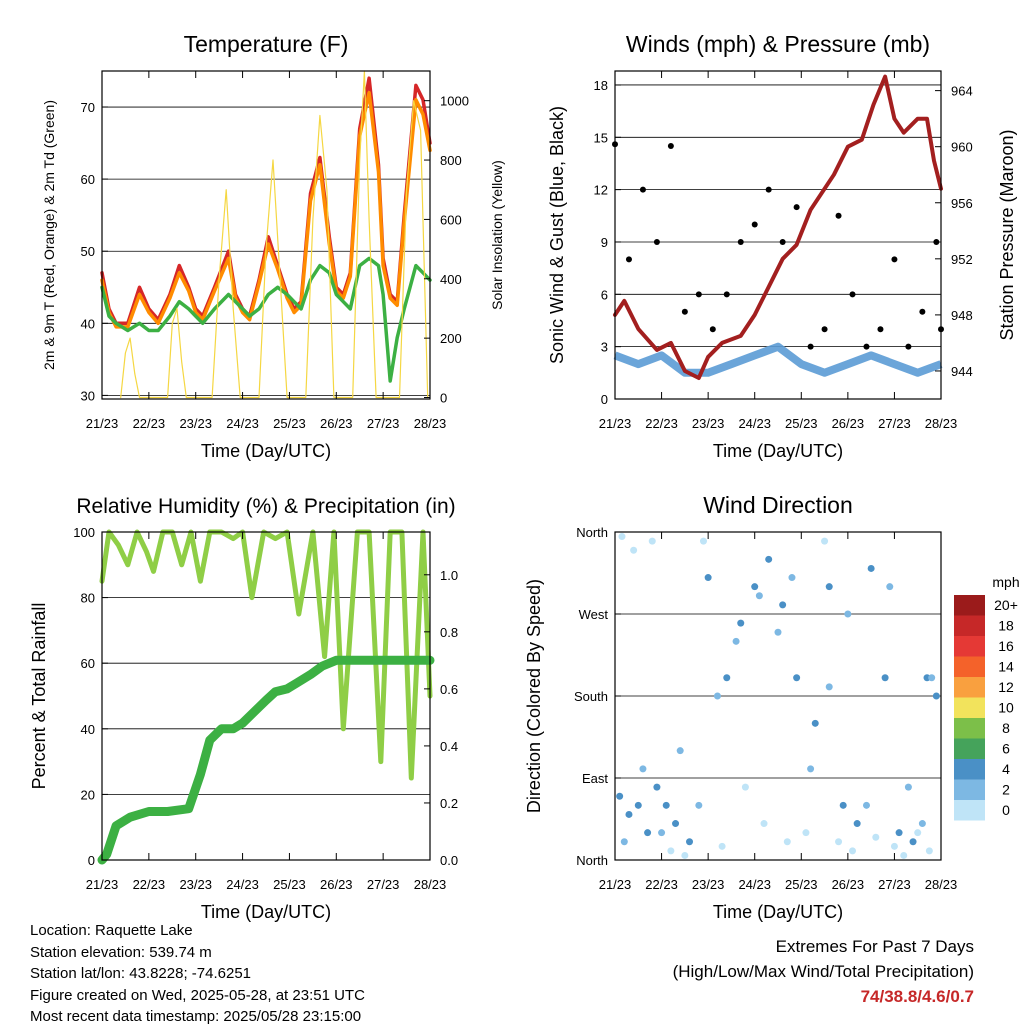  Describe the element at coordinates (451, 160) in the screenshot. I see `y-right-tick-label: 800` at that location.